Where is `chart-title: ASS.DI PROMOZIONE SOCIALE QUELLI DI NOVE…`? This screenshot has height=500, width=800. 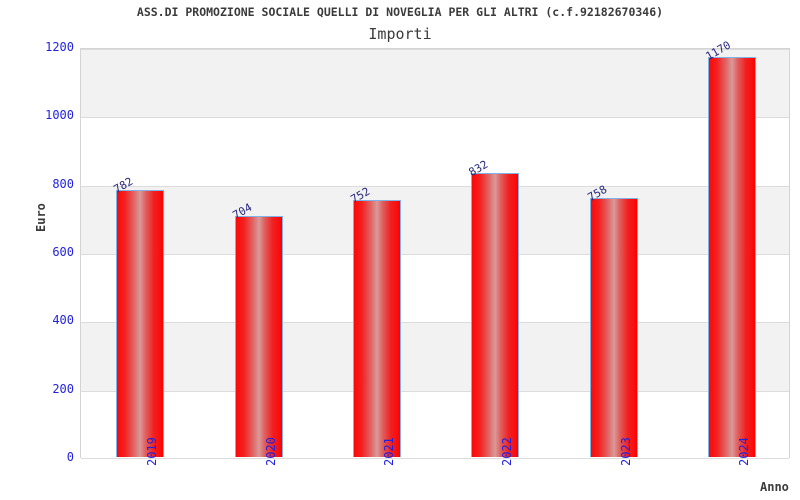
chart-title: ASS.DI PROMOZIONE SOCIALE QUELLI DI NOVE… is located at coordinates (400, 12).